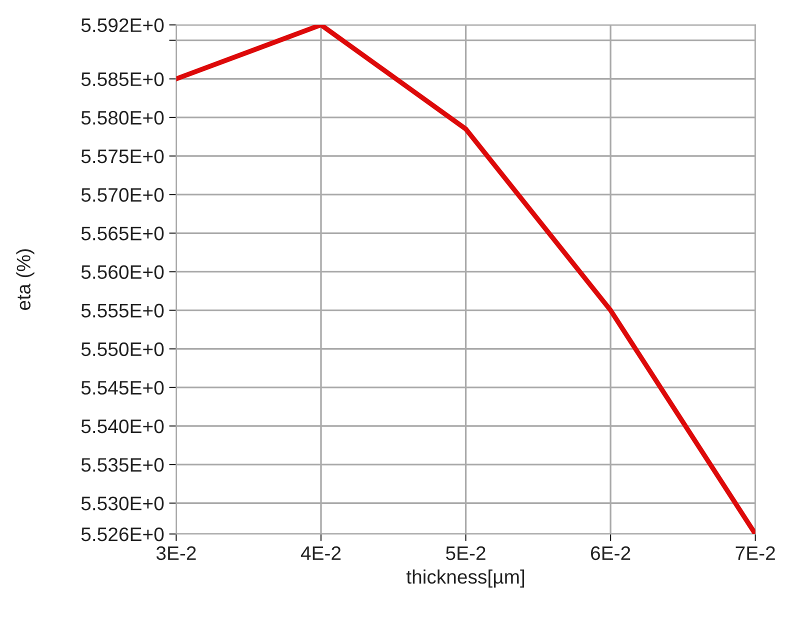 This screenshot has width=801, height=622. I want to click on y-tick-label: 5.585E+0, so click(122, 79).